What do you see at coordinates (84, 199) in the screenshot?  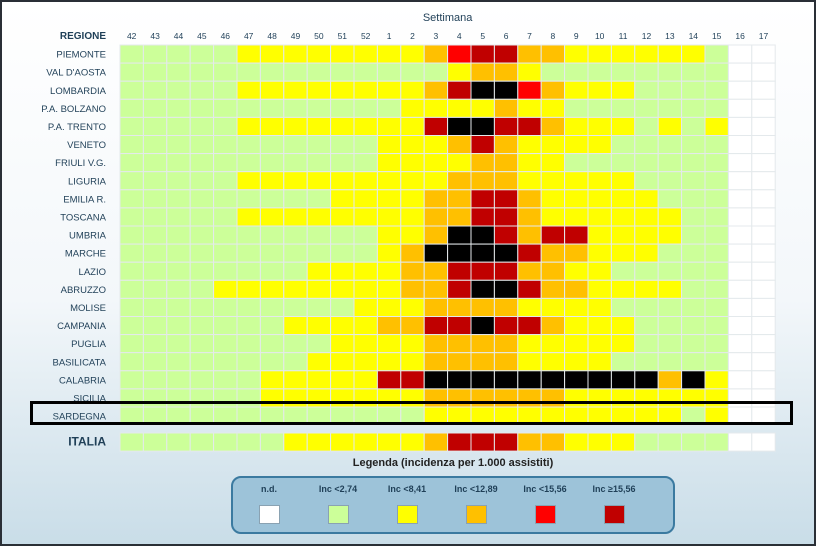 I see `row-label-emilia-r-: EMILIA R.` at bounding box center [84, 199].